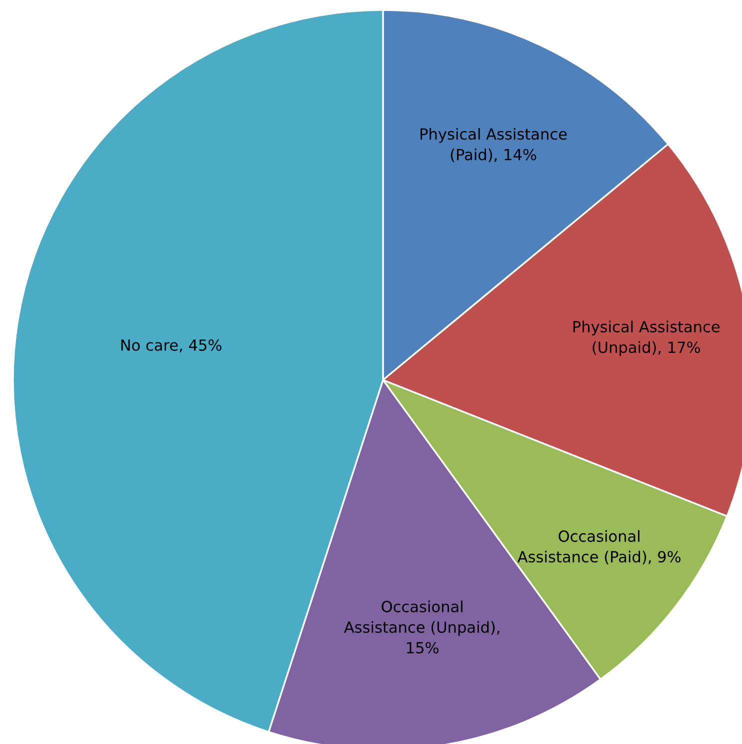  I want to click on slice-label: Physical Assistance (Paid), 14%, so click(493, 145).